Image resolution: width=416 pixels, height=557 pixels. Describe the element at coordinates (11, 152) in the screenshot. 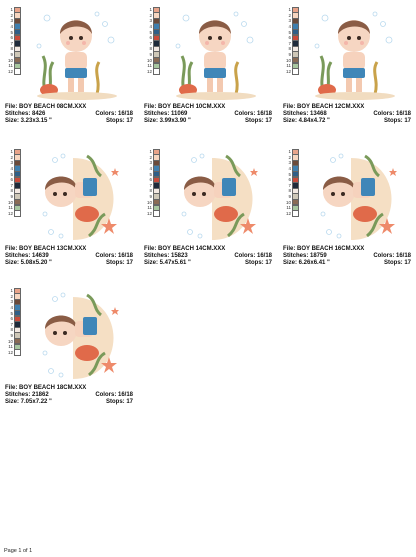

I see `palette-number: 1` at that location.